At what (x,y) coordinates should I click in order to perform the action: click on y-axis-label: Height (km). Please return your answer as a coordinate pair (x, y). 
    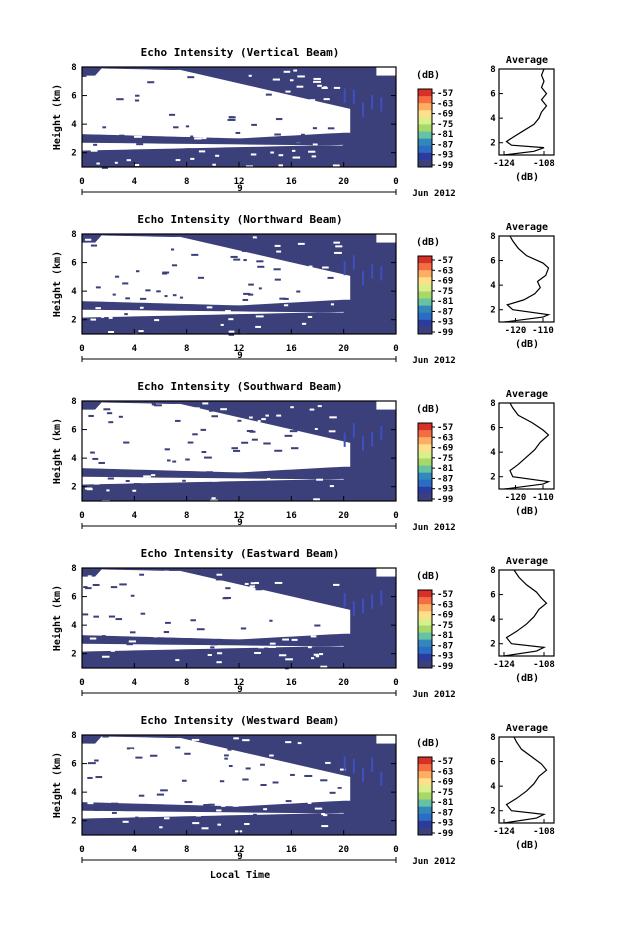
    Looking at the image, I should click on (57, 618).